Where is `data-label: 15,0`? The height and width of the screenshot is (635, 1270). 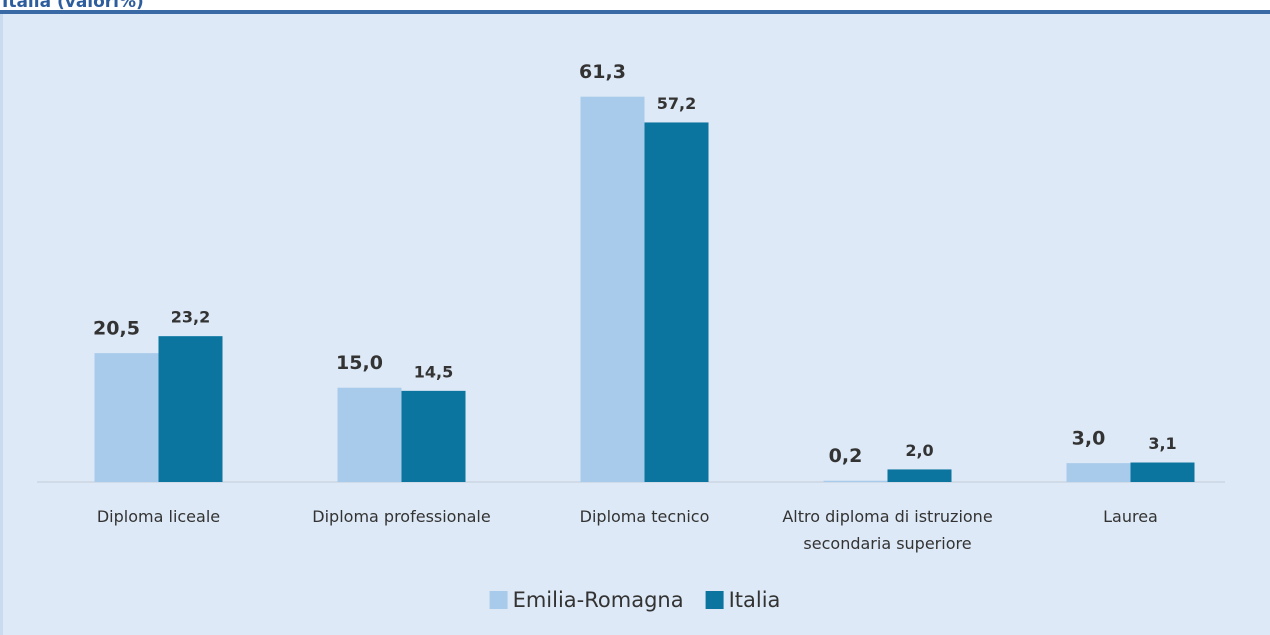 data-label: 15,0 is located at coordinates (359, 363).